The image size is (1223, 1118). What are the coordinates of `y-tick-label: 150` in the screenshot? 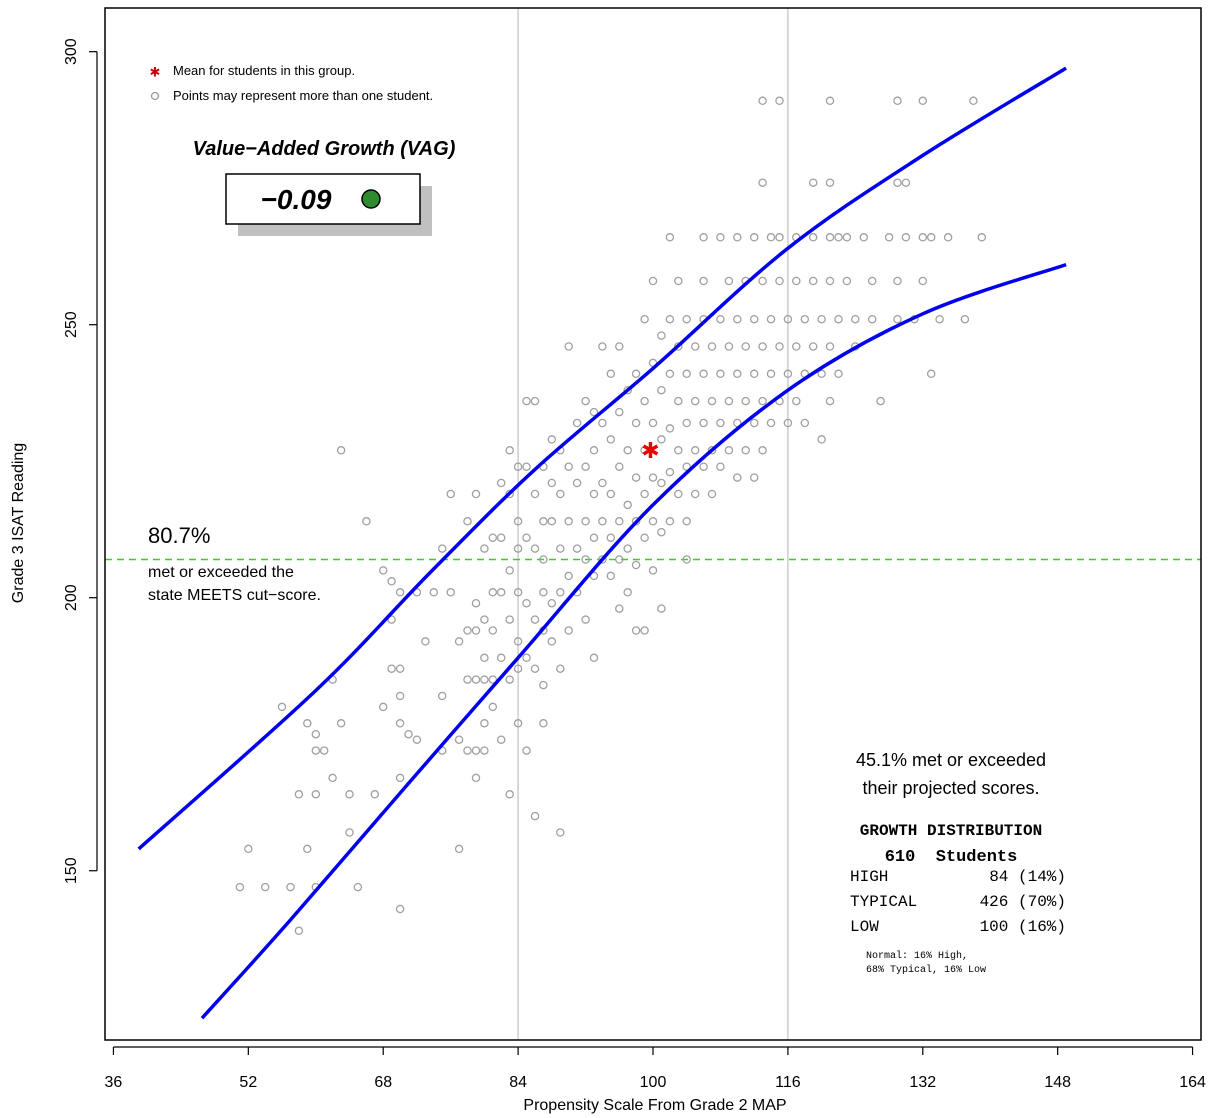 It's located at (71, 870).